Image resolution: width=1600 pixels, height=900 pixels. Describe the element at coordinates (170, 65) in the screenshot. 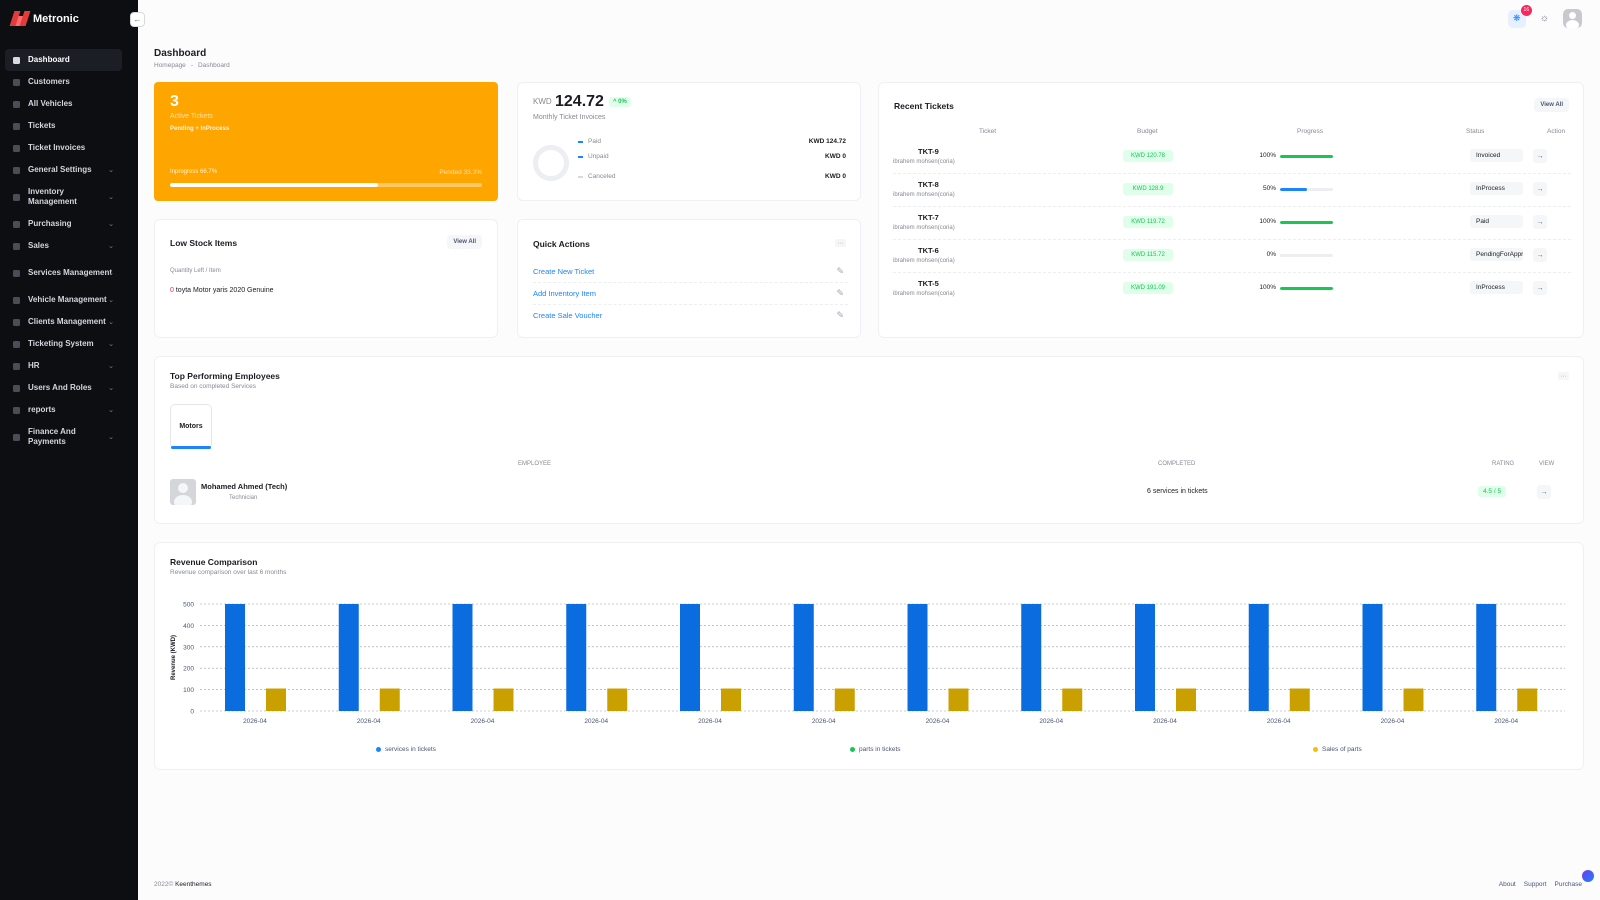

I see `breadcrumb-homepage: Homepage` at that location.